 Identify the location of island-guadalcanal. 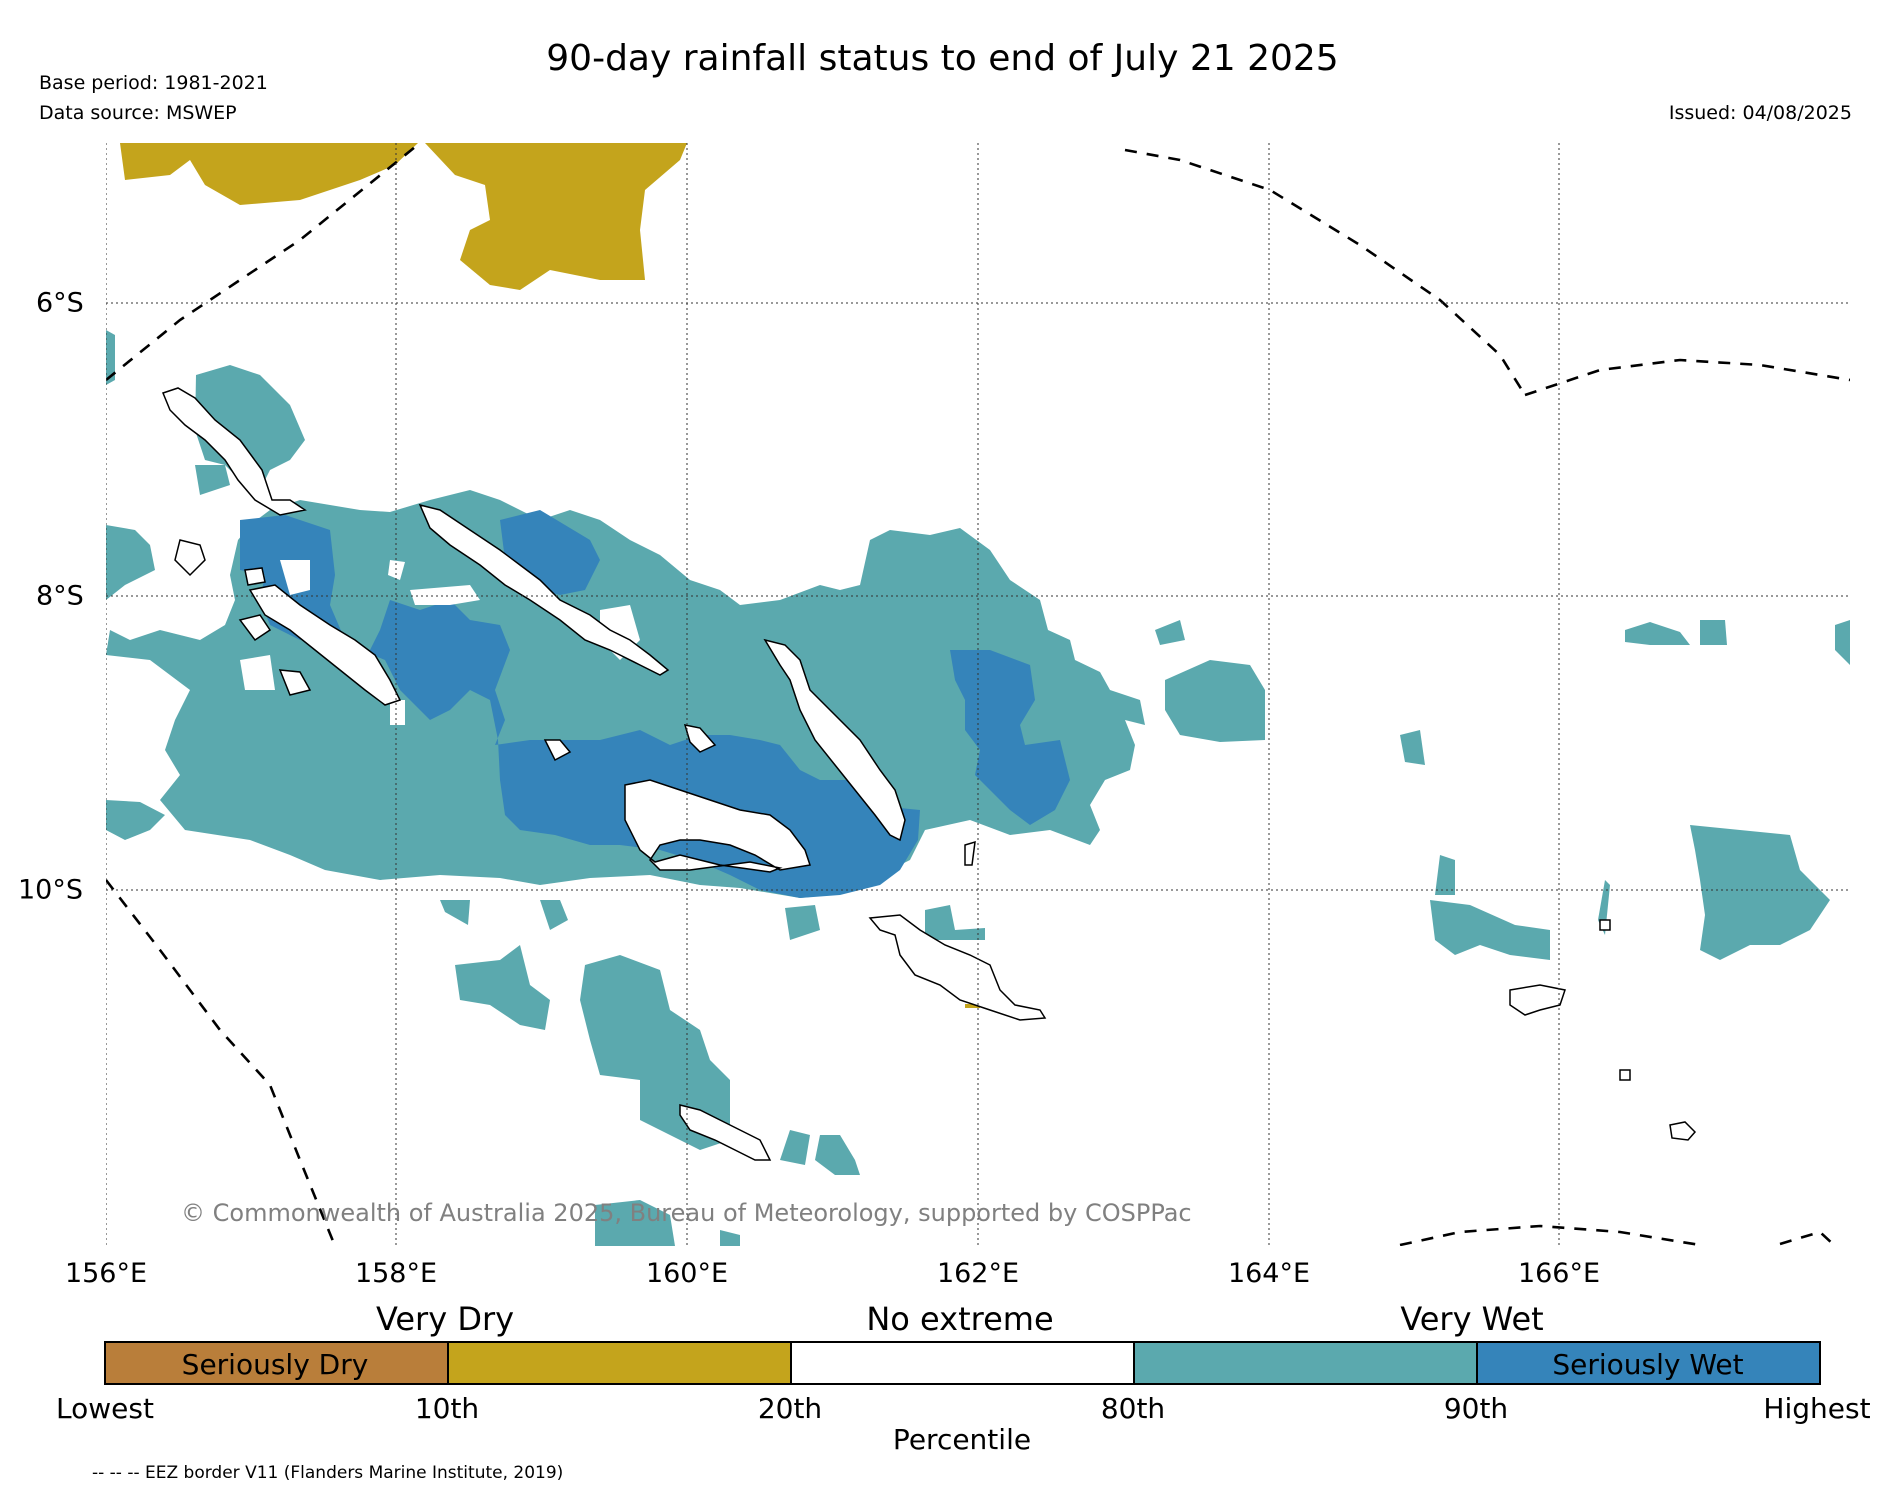
(717, 826).